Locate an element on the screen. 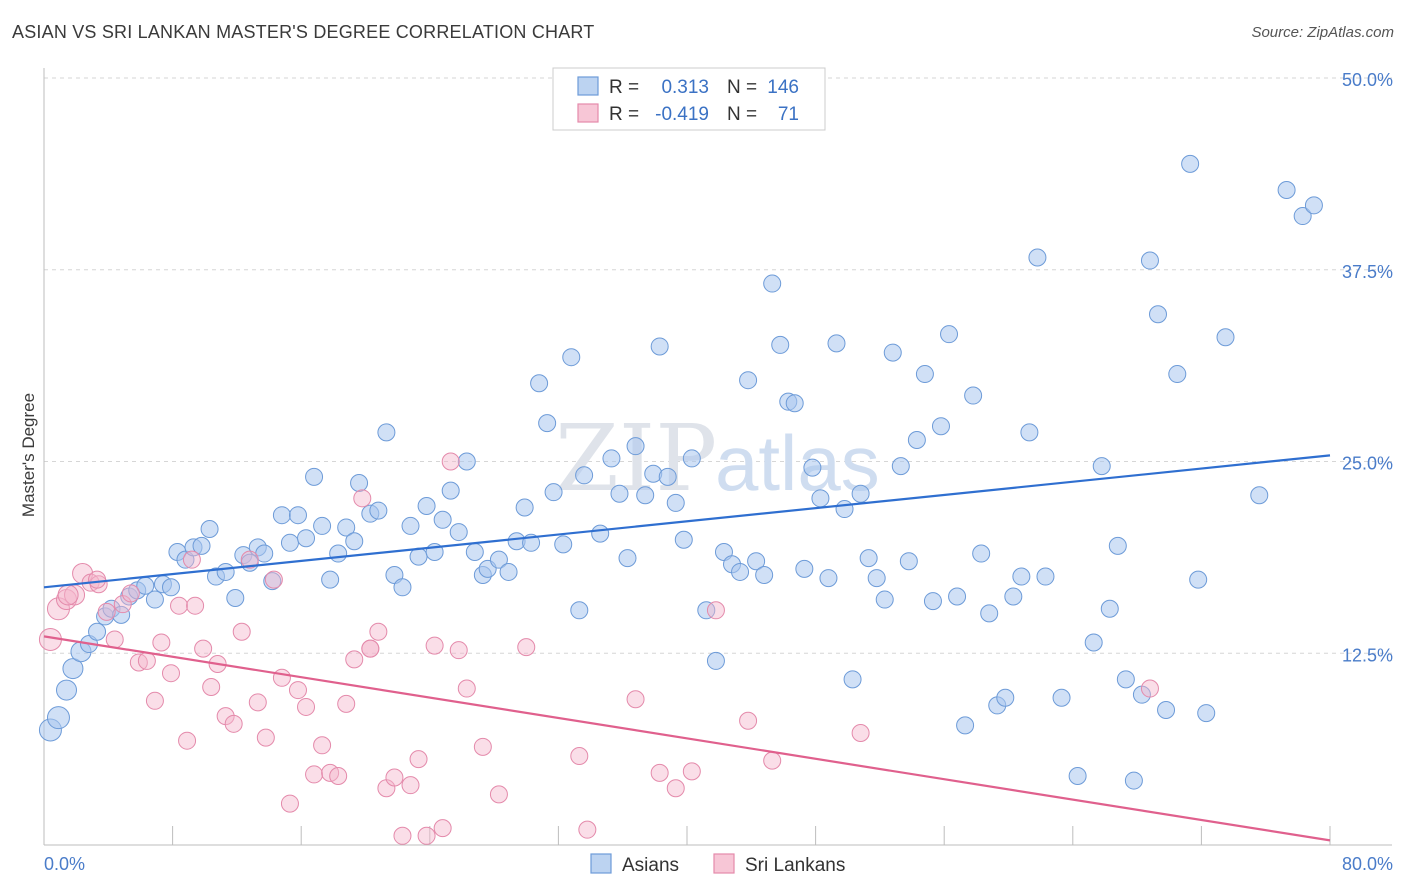 This screenshot has width=1406, height=892. x-tick-label-0: 0.0% is located at coordinates (64, 864).